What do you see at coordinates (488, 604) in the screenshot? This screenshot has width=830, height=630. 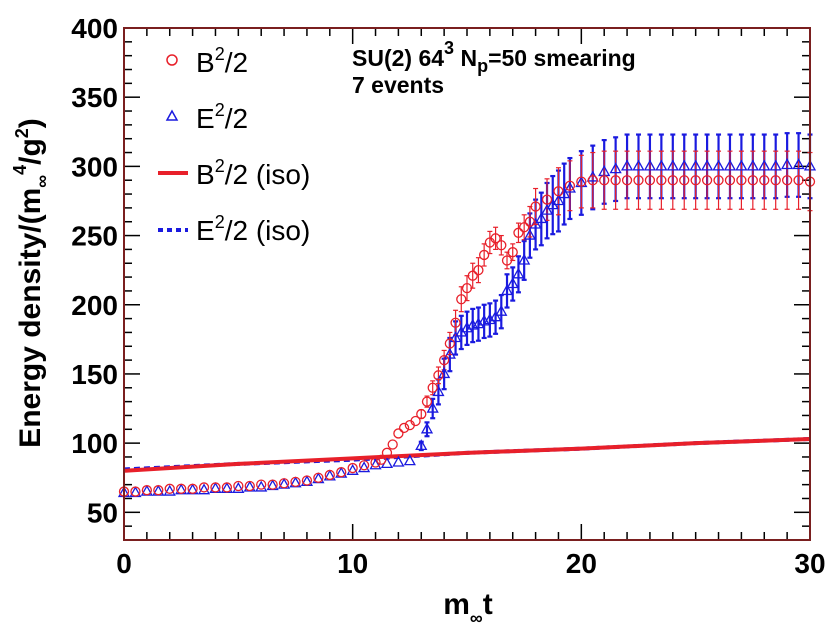 I see `x-axis-title-tail: t` at bounding box center [488, 604].